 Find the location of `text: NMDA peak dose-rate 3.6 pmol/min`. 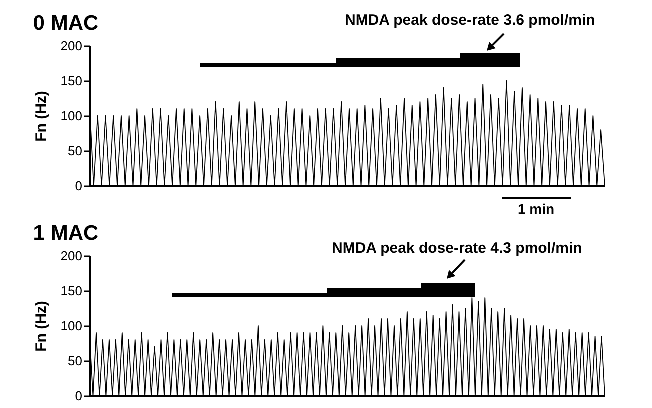

text: NMDA peak dose-rate 3.6 pmol/min is located at coordinates (470, 20).